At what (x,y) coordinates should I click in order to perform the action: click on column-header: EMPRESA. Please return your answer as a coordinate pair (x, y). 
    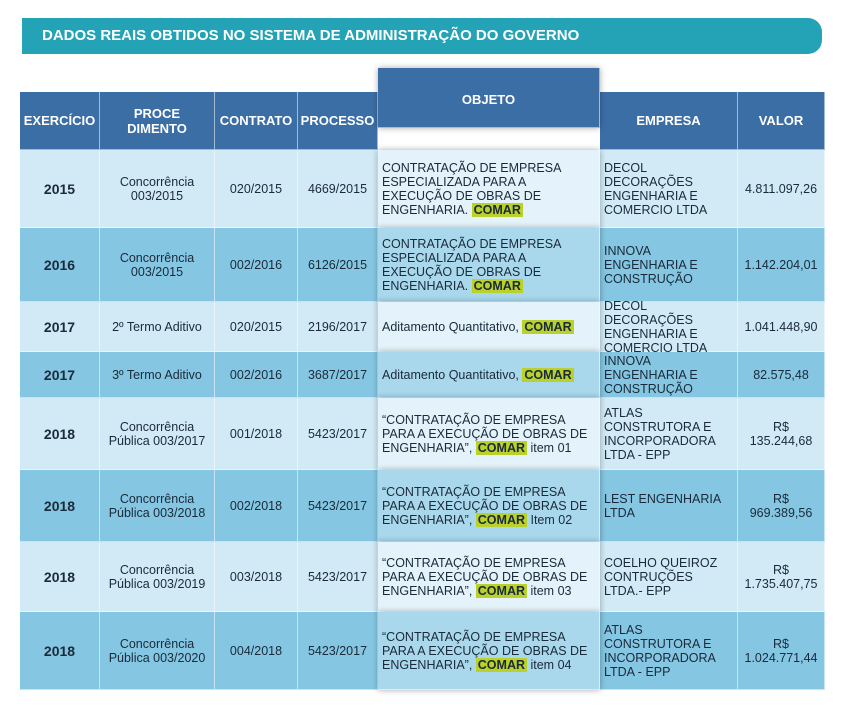
    Looking at the image, I should click on (669, 121).